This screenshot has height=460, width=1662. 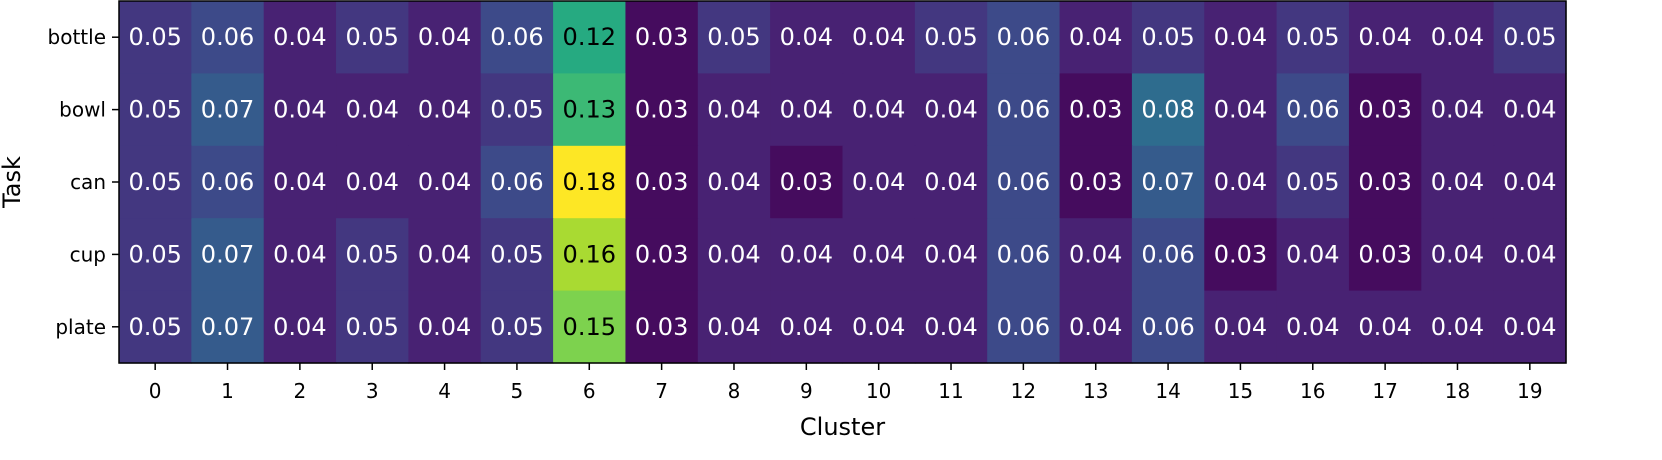 I want to click on x-axis-label: Cluster, so click(x=842, y=427).